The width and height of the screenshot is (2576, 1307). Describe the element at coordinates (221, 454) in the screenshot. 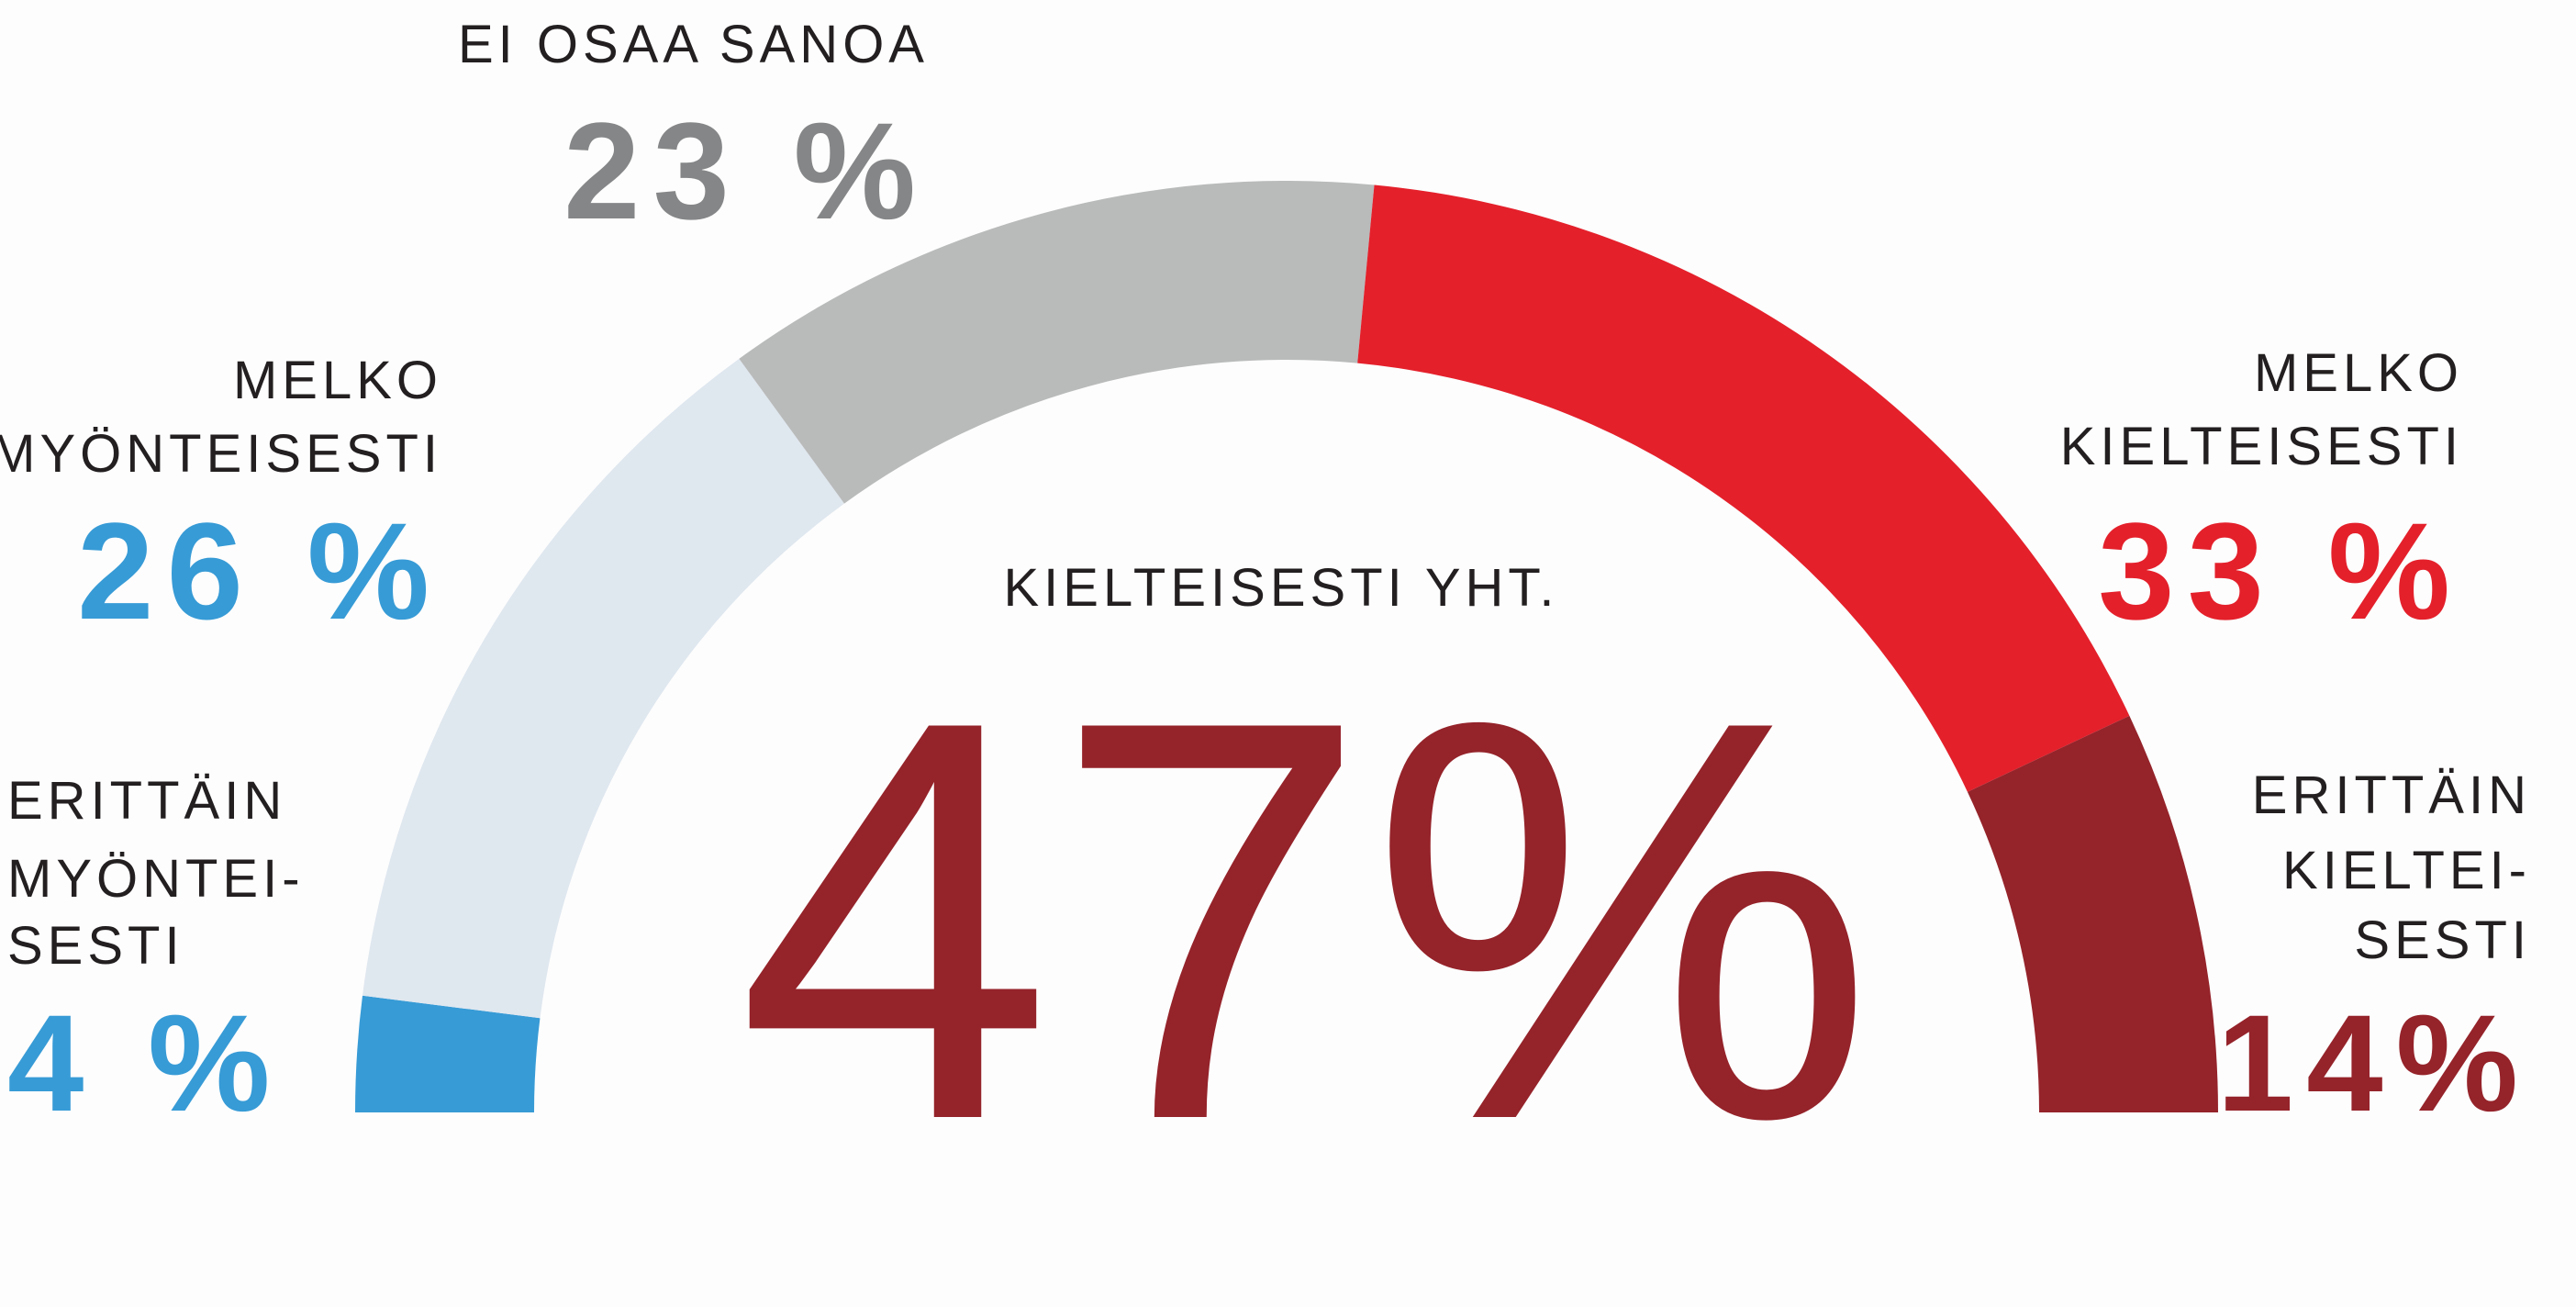

I see `category-label: MYÖNTEISESTI` at that location.